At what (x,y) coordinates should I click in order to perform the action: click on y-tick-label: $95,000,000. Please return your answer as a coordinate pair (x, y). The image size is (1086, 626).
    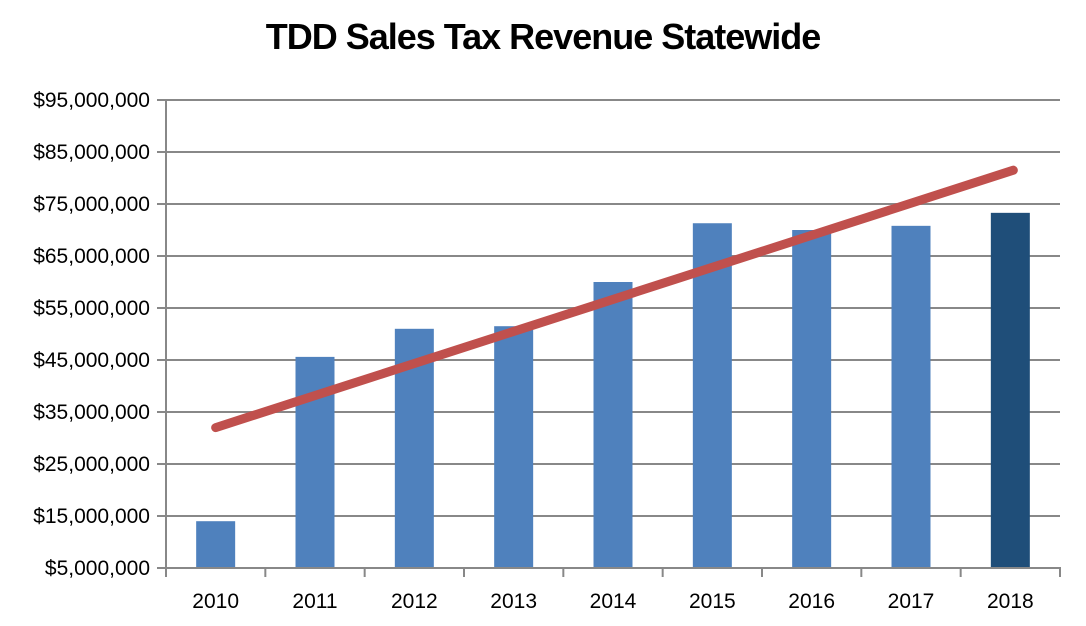
    Looking at the image, I should click on (91, 100).